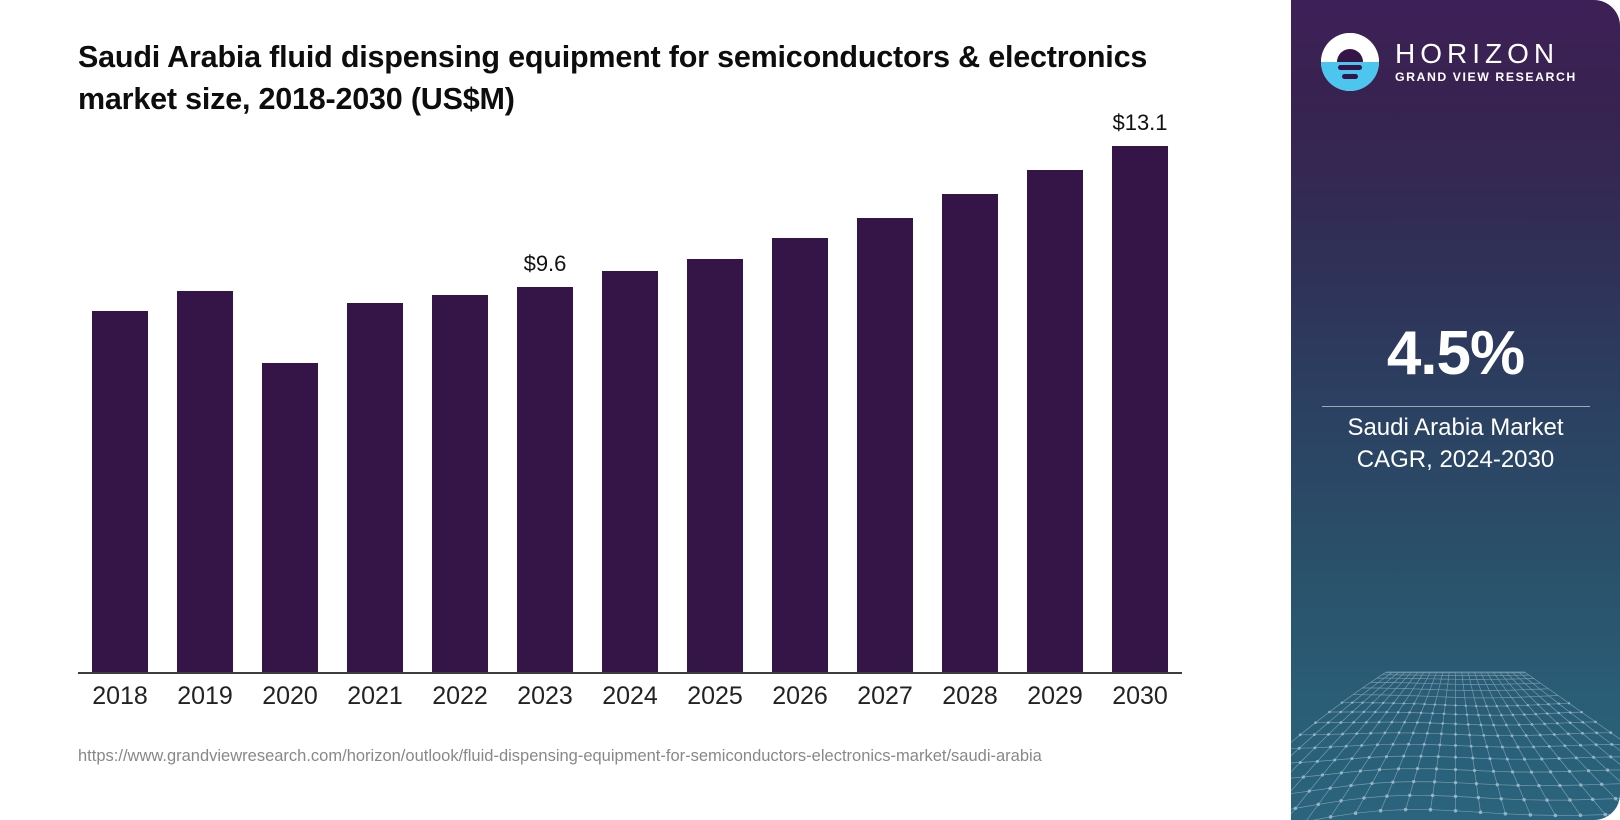  Describe the element at coordinates (1455, 427) in the screenshot. I see `cagr-caption-line-1: Saudi Arabia Market` at that location.